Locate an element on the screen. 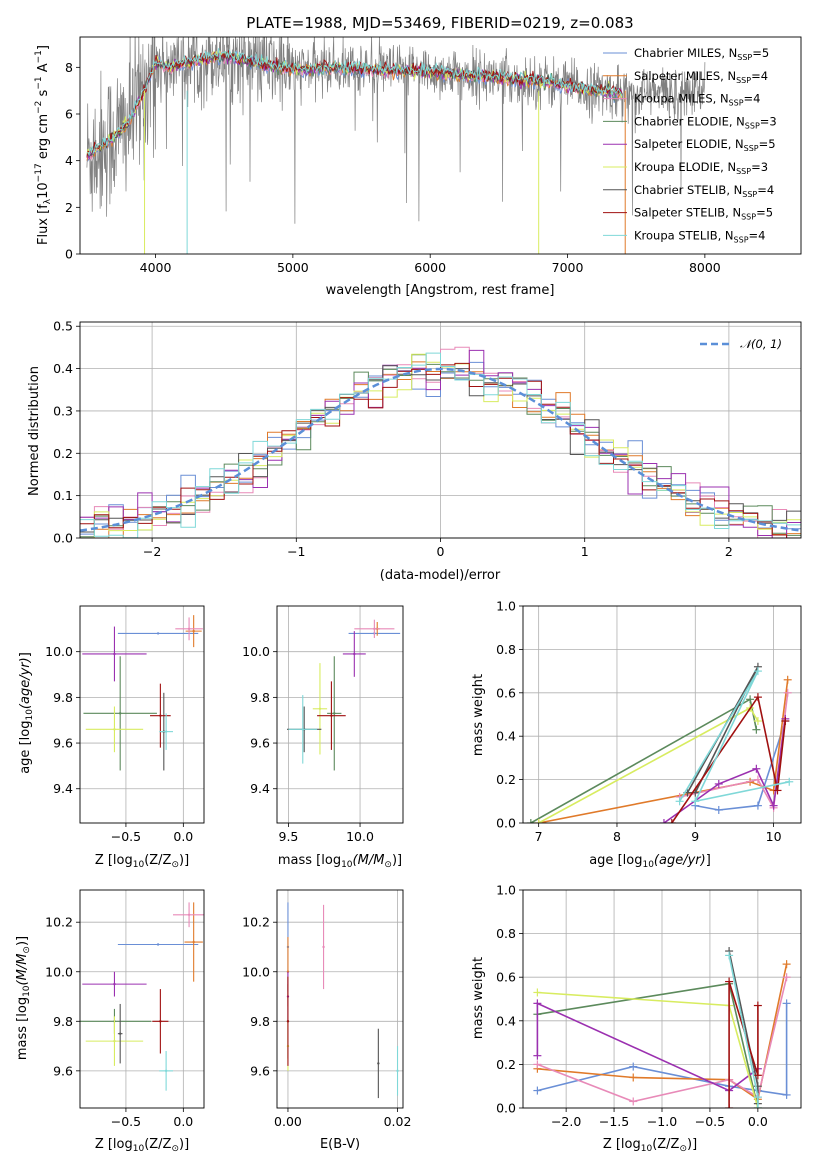 The height and width of the screenshot is (1170, 819). y-tick-label: 0.6 is located at coordinates (506, 977).